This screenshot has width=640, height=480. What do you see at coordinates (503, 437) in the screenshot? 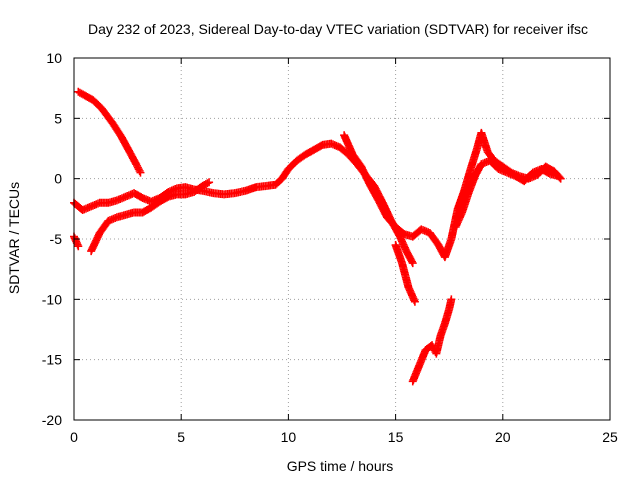
I see `x-tick-label: 20` at bounding box center [503, 437].